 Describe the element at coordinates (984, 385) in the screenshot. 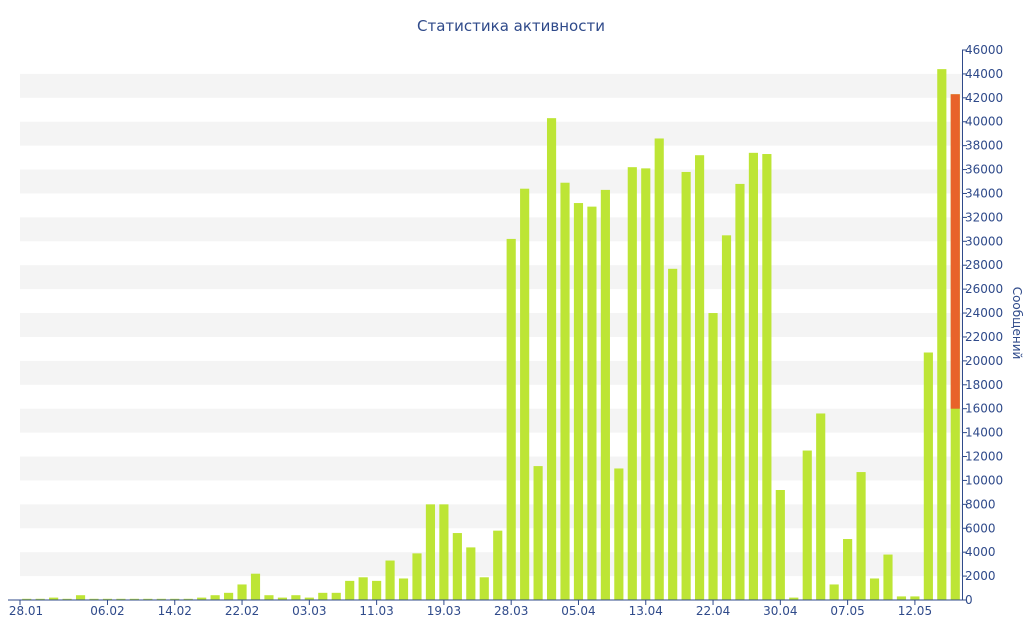

I see `y-tick-label: 18000` at that location.